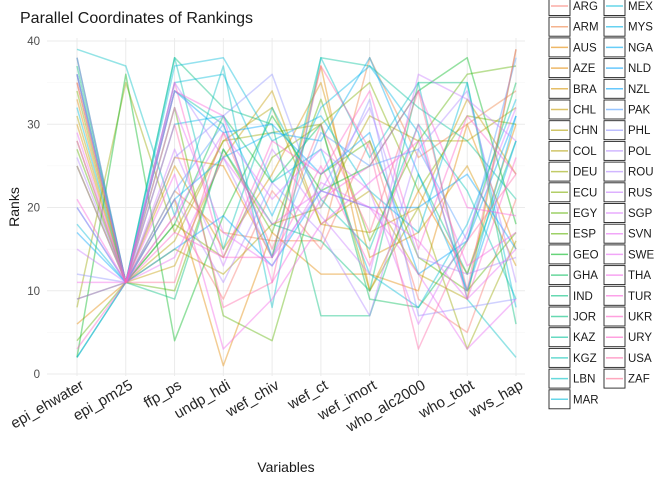 Image resolution: width=672 pixels, height=480 pixels. Describe the element at coordinates (37, 375) in the screenshot. I see `y-tick-label: 0` at that location.